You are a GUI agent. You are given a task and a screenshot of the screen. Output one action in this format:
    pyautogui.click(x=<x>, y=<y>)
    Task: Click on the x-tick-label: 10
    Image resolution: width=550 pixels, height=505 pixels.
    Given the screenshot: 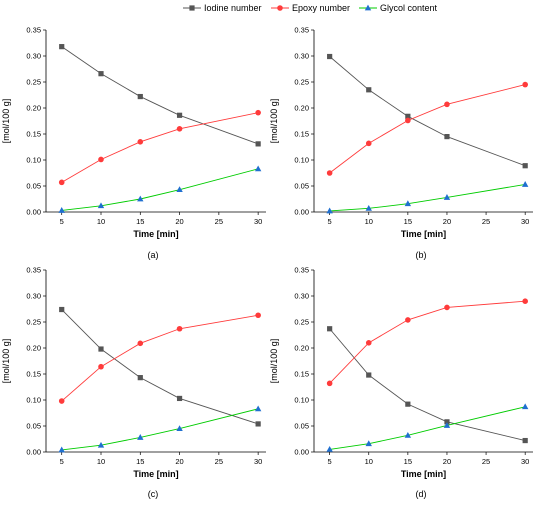 What is the action you would take?
    pyautogui.click(x=369, y=221)
    